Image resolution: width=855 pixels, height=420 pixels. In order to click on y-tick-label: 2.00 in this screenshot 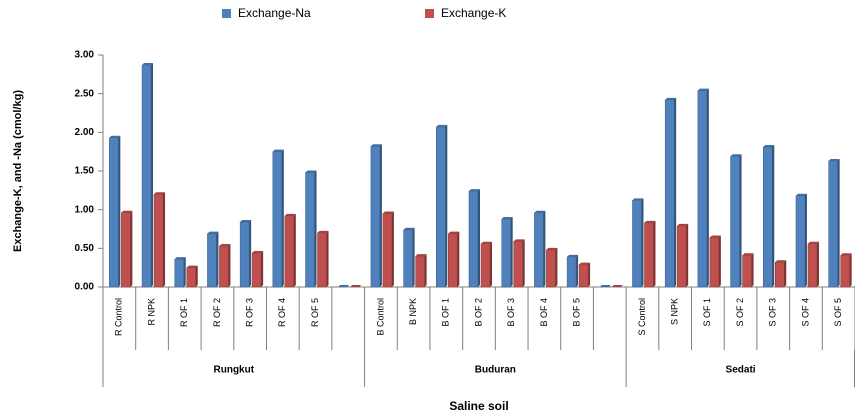, I will do `click(85, 132)`.